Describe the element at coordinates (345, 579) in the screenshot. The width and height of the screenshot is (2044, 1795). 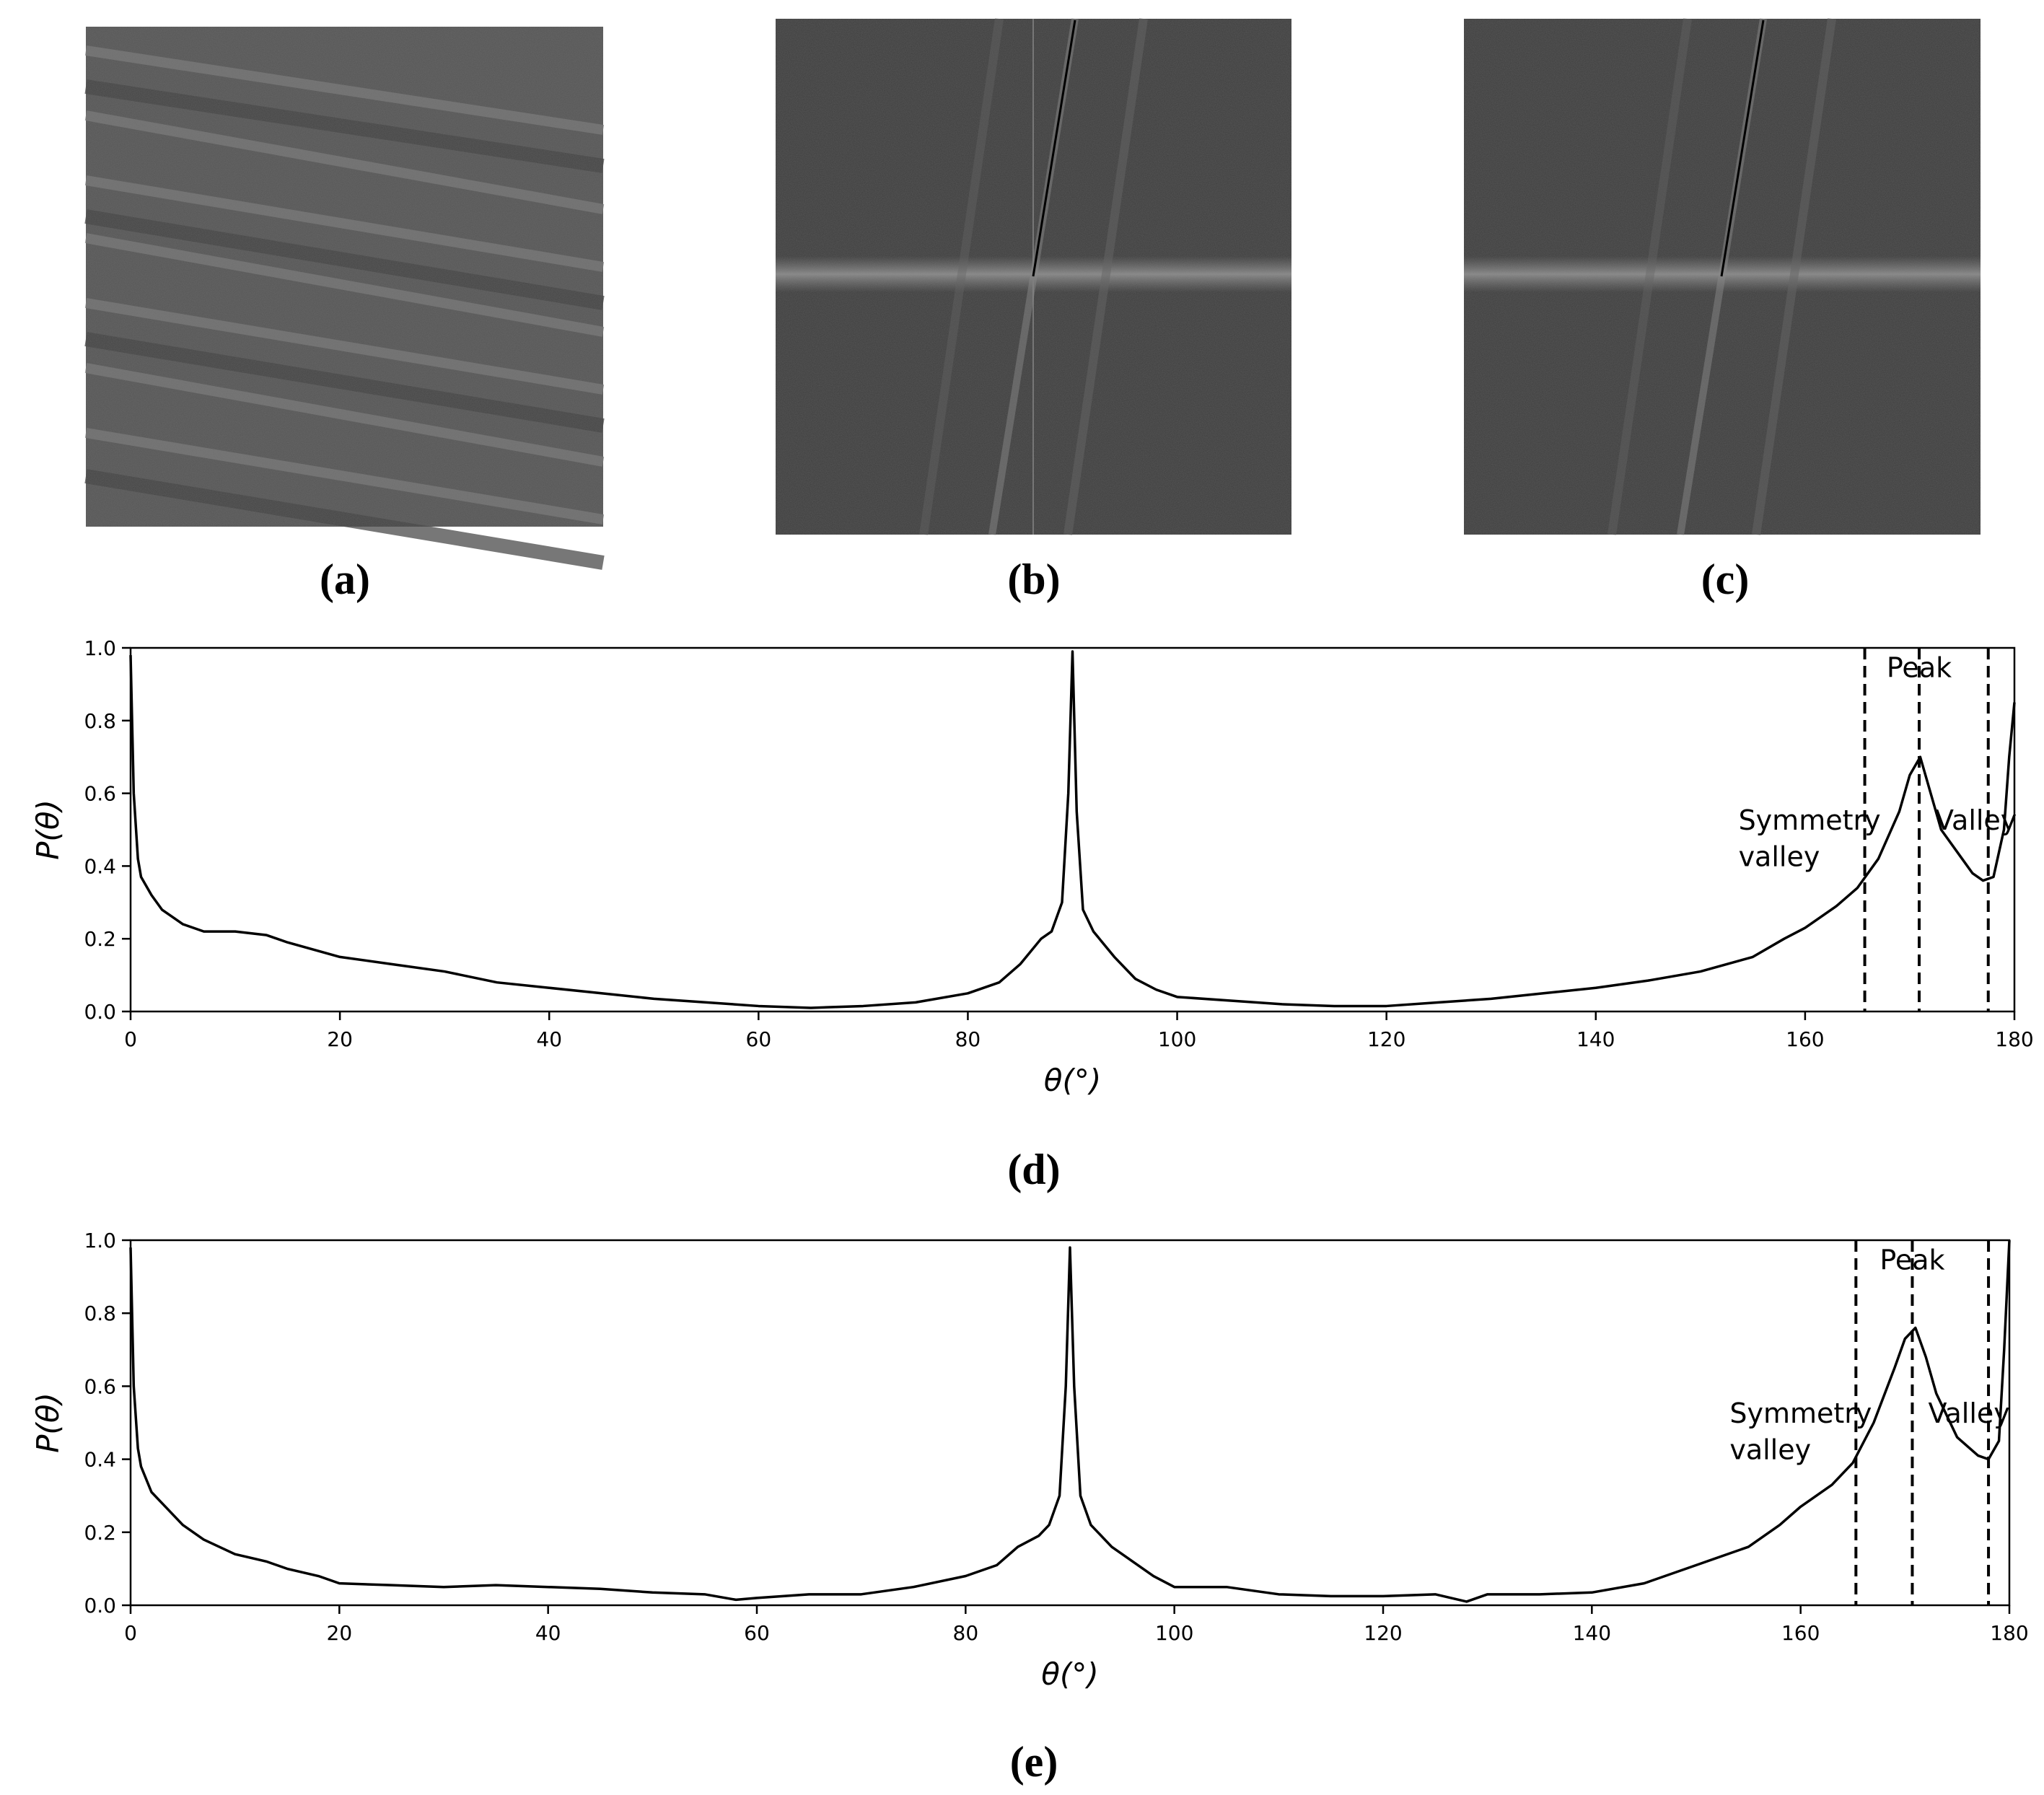
I see `caption: (a)` at that location.